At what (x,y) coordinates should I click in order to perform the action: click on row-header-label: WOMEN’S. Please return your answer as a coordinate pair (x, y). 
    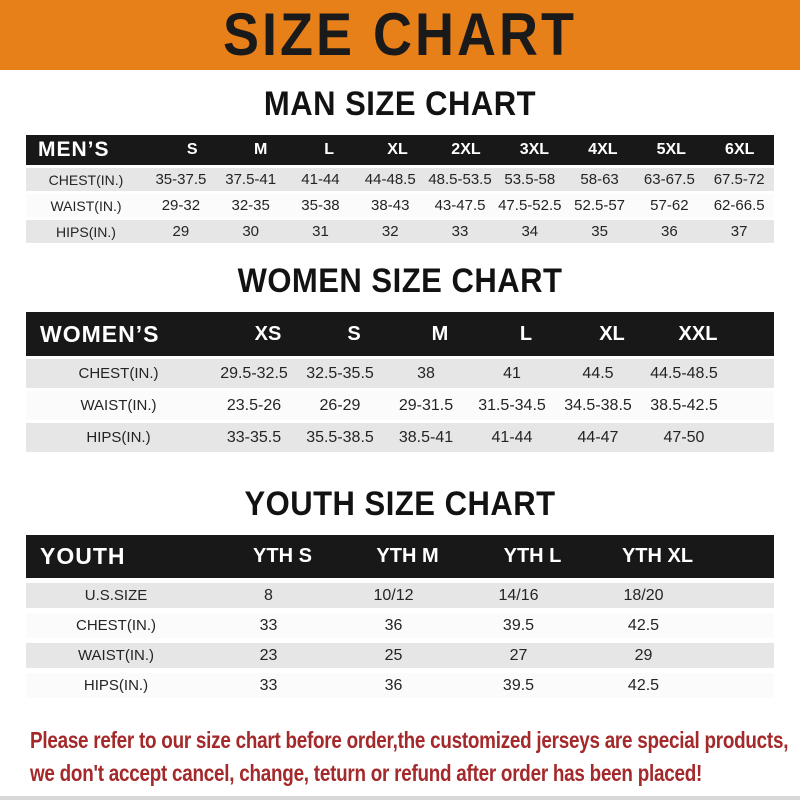
    Looking at the image, I should click on (100, 333).